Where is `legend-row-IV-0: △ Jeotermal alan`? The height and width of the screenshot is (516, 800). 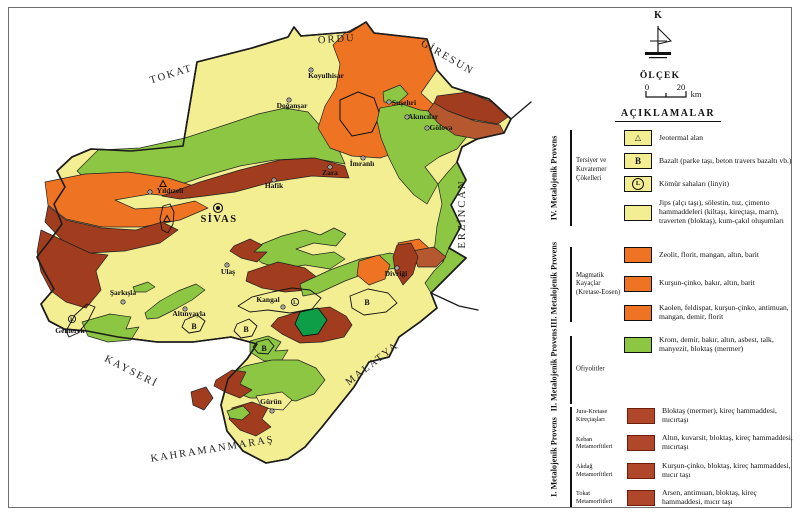 legend-row-IV-0: △ Jeotermal alan is located at coordinates (709, 138).